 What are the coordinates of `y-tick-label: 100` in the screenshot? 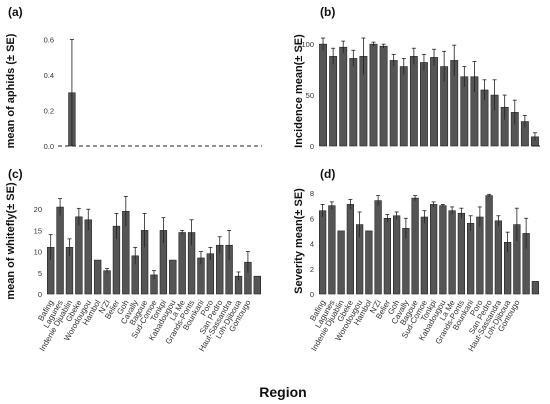 It's located at (307, 44).